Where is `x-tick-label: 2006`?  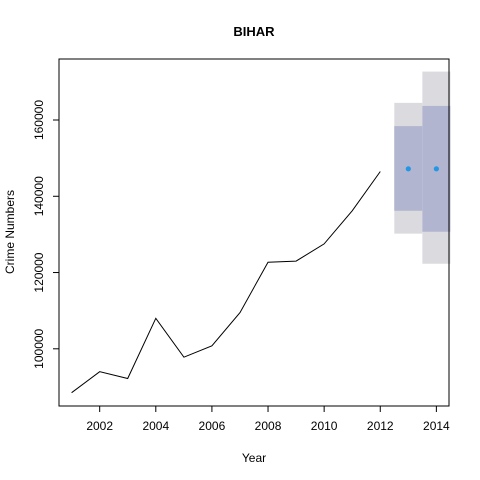 x-tick-label: 2006 is located at coordinates (212, 426).